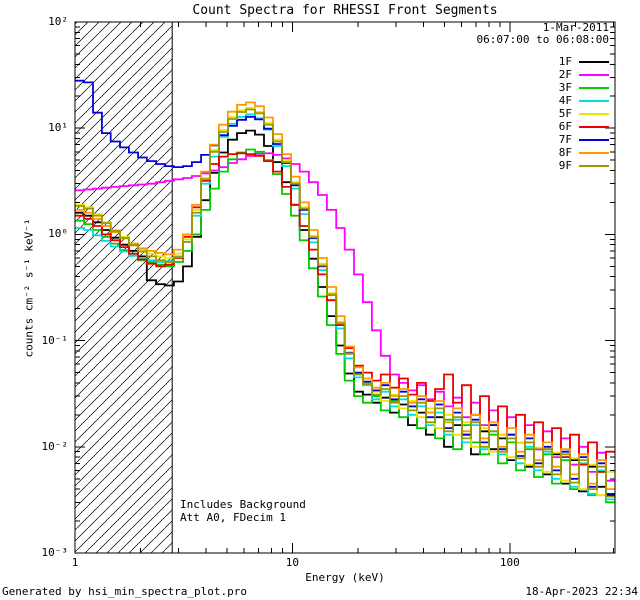 The image size is (640, 600). I want to click on legend-item-7F: 7F, so click(584, 139).